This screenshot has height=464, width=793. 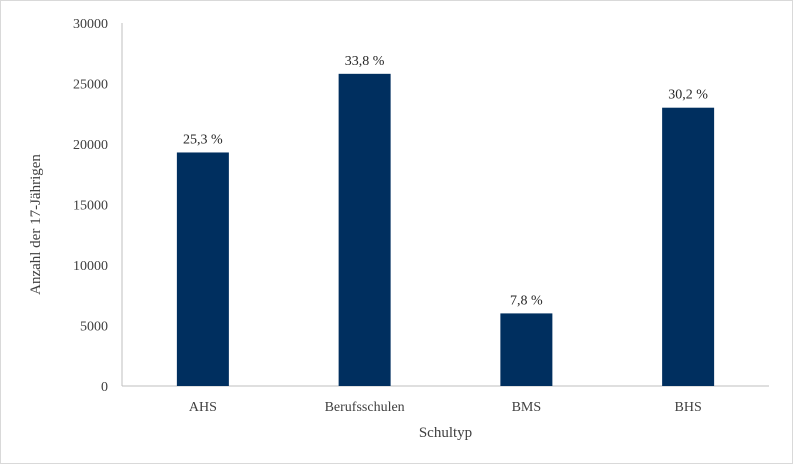 What do you see at coordinates (526, 300) in the screenshot?
I see `bar-data-label: 7,8 %` at bounding box center [526, 300].